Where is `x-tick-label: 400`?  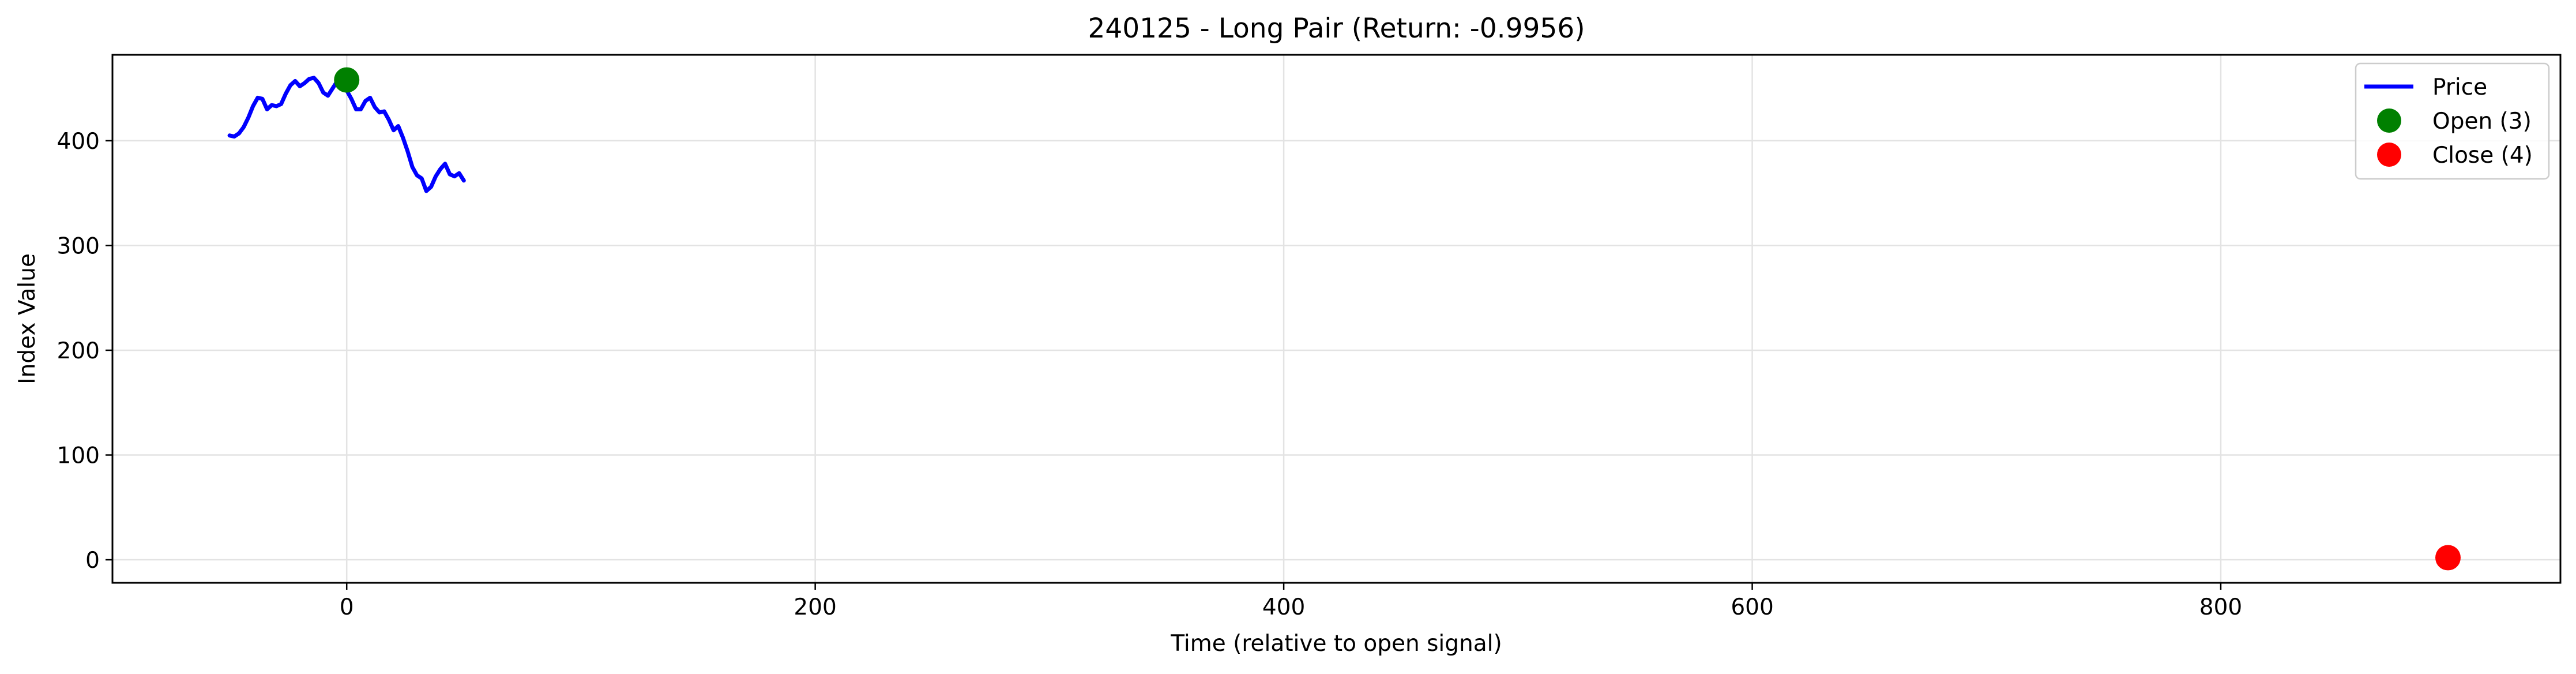
x-tick-label: 400 is located at coordinates (1283, 607).